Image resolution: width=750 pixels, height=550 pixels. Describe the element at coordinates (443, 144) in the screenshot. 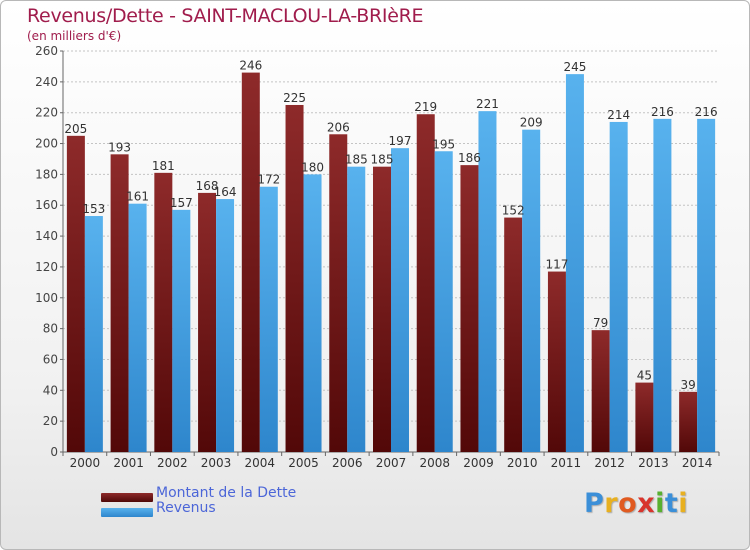

I see `data-label-revenus: 195` at that location.